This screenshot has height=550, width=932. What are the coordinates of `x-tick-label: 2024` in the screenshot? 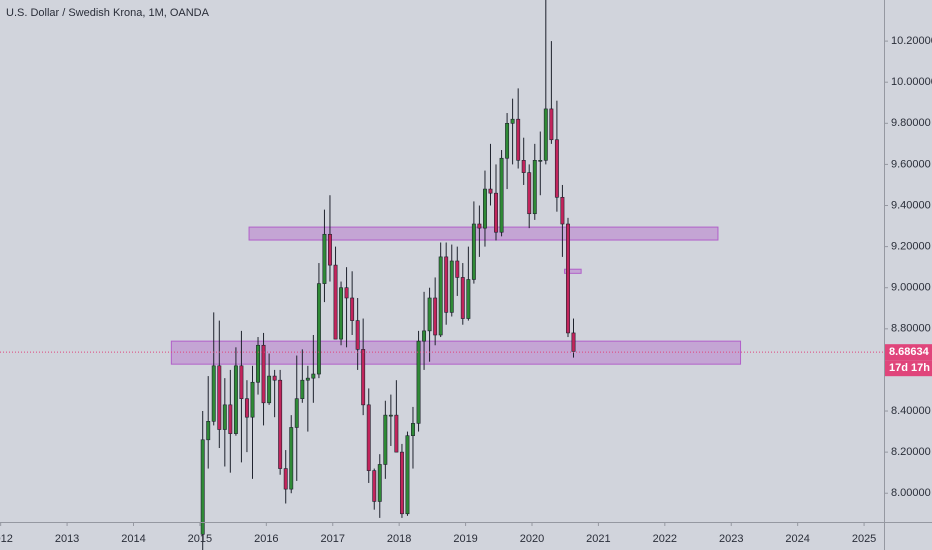 It's located at (797, 539).